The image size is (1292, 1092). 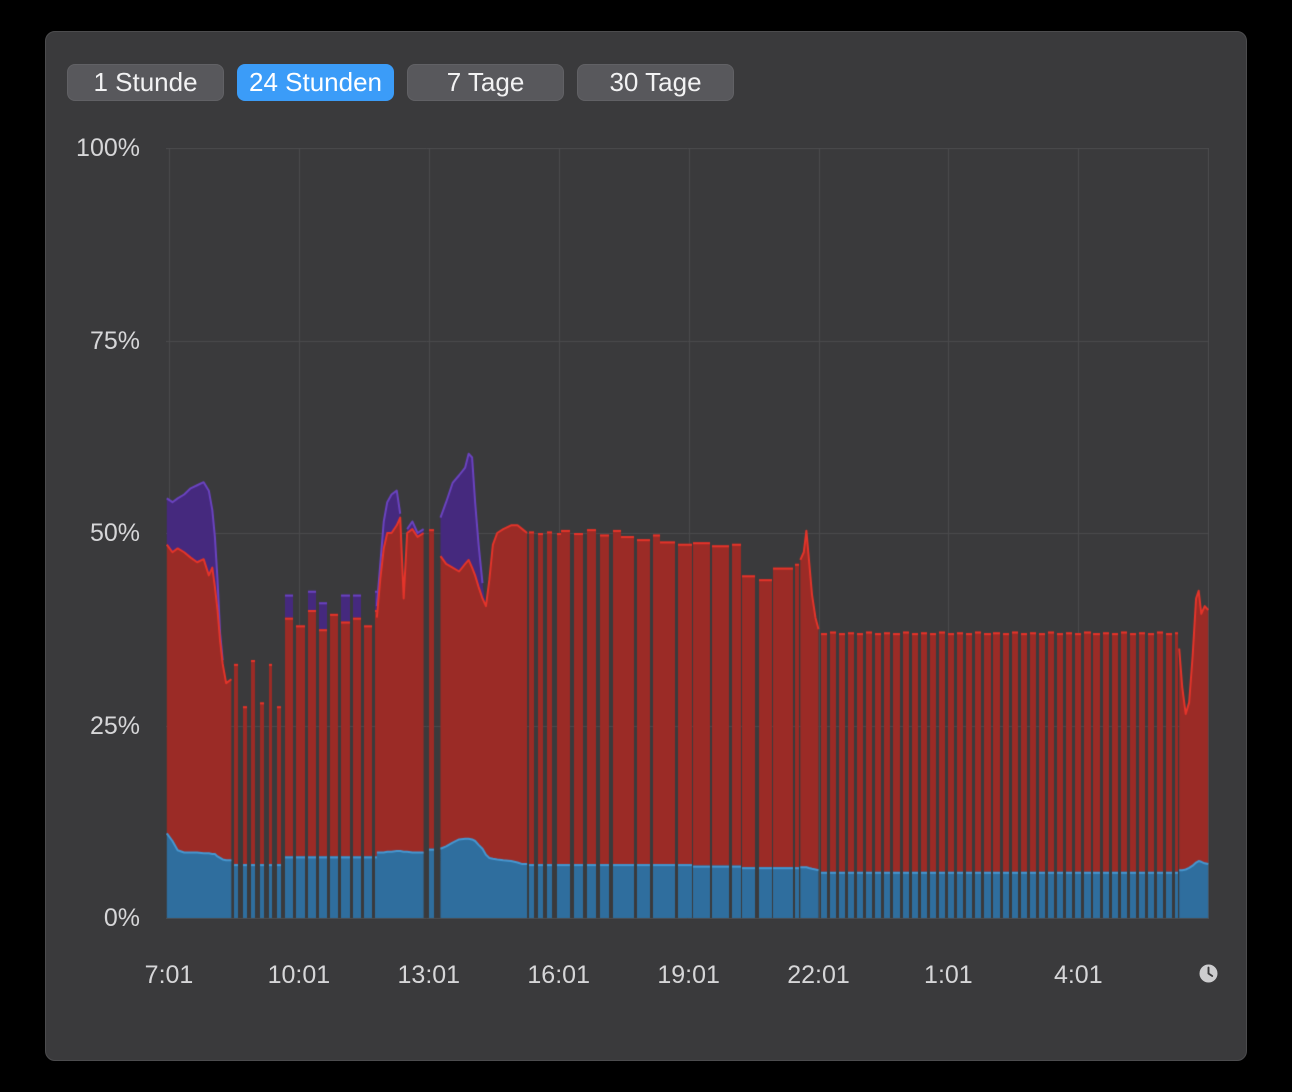 What do you see at coordinates (948, 975) in the screenshot?
I see `x-axis-label: 1:01` at bounding box center [948, 975].